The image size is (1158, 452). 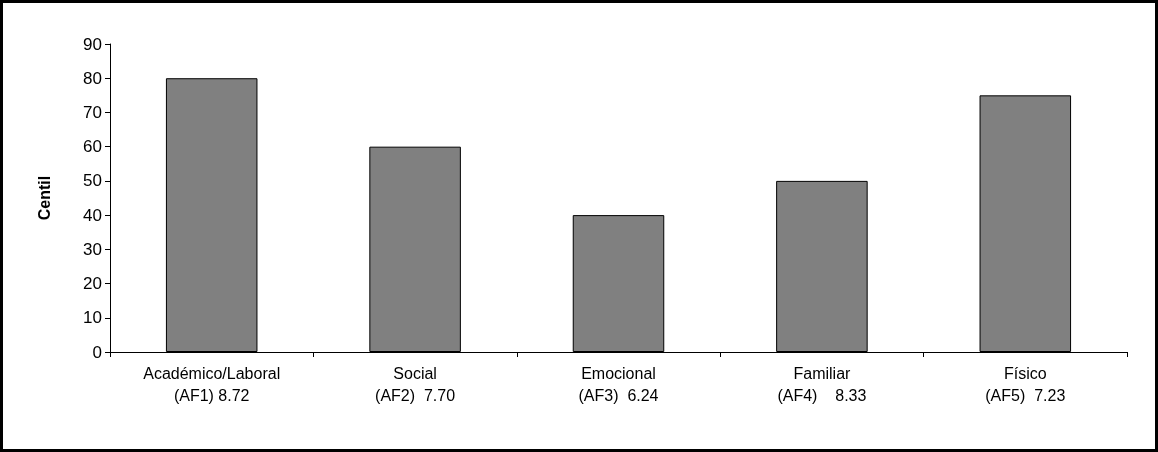 I want to click on y-tick-label: 20, so click(x=92, y=284).